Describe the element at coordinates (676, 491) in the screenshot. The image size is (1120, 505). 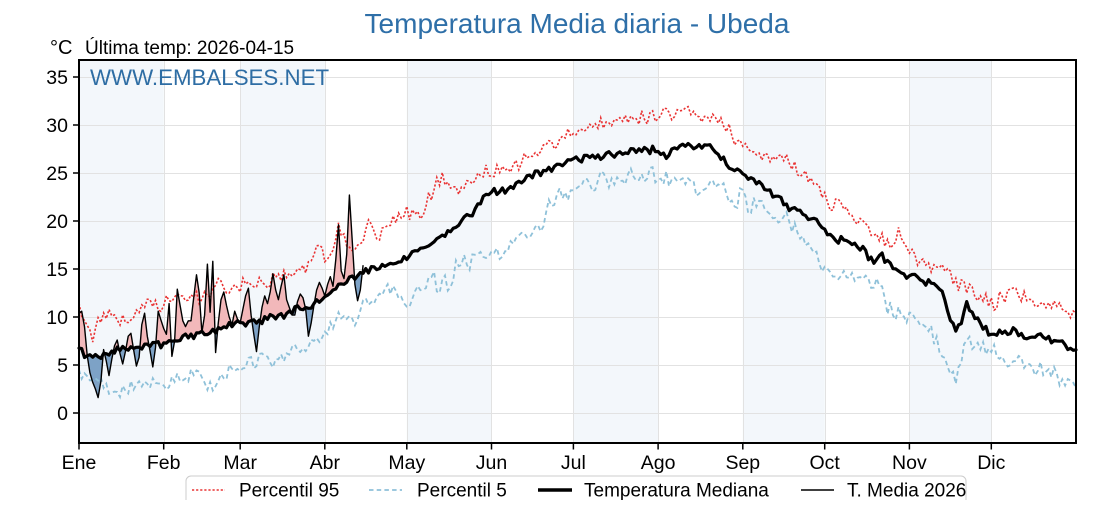
I see `svg-text: Temperatura Mediana` at that location.